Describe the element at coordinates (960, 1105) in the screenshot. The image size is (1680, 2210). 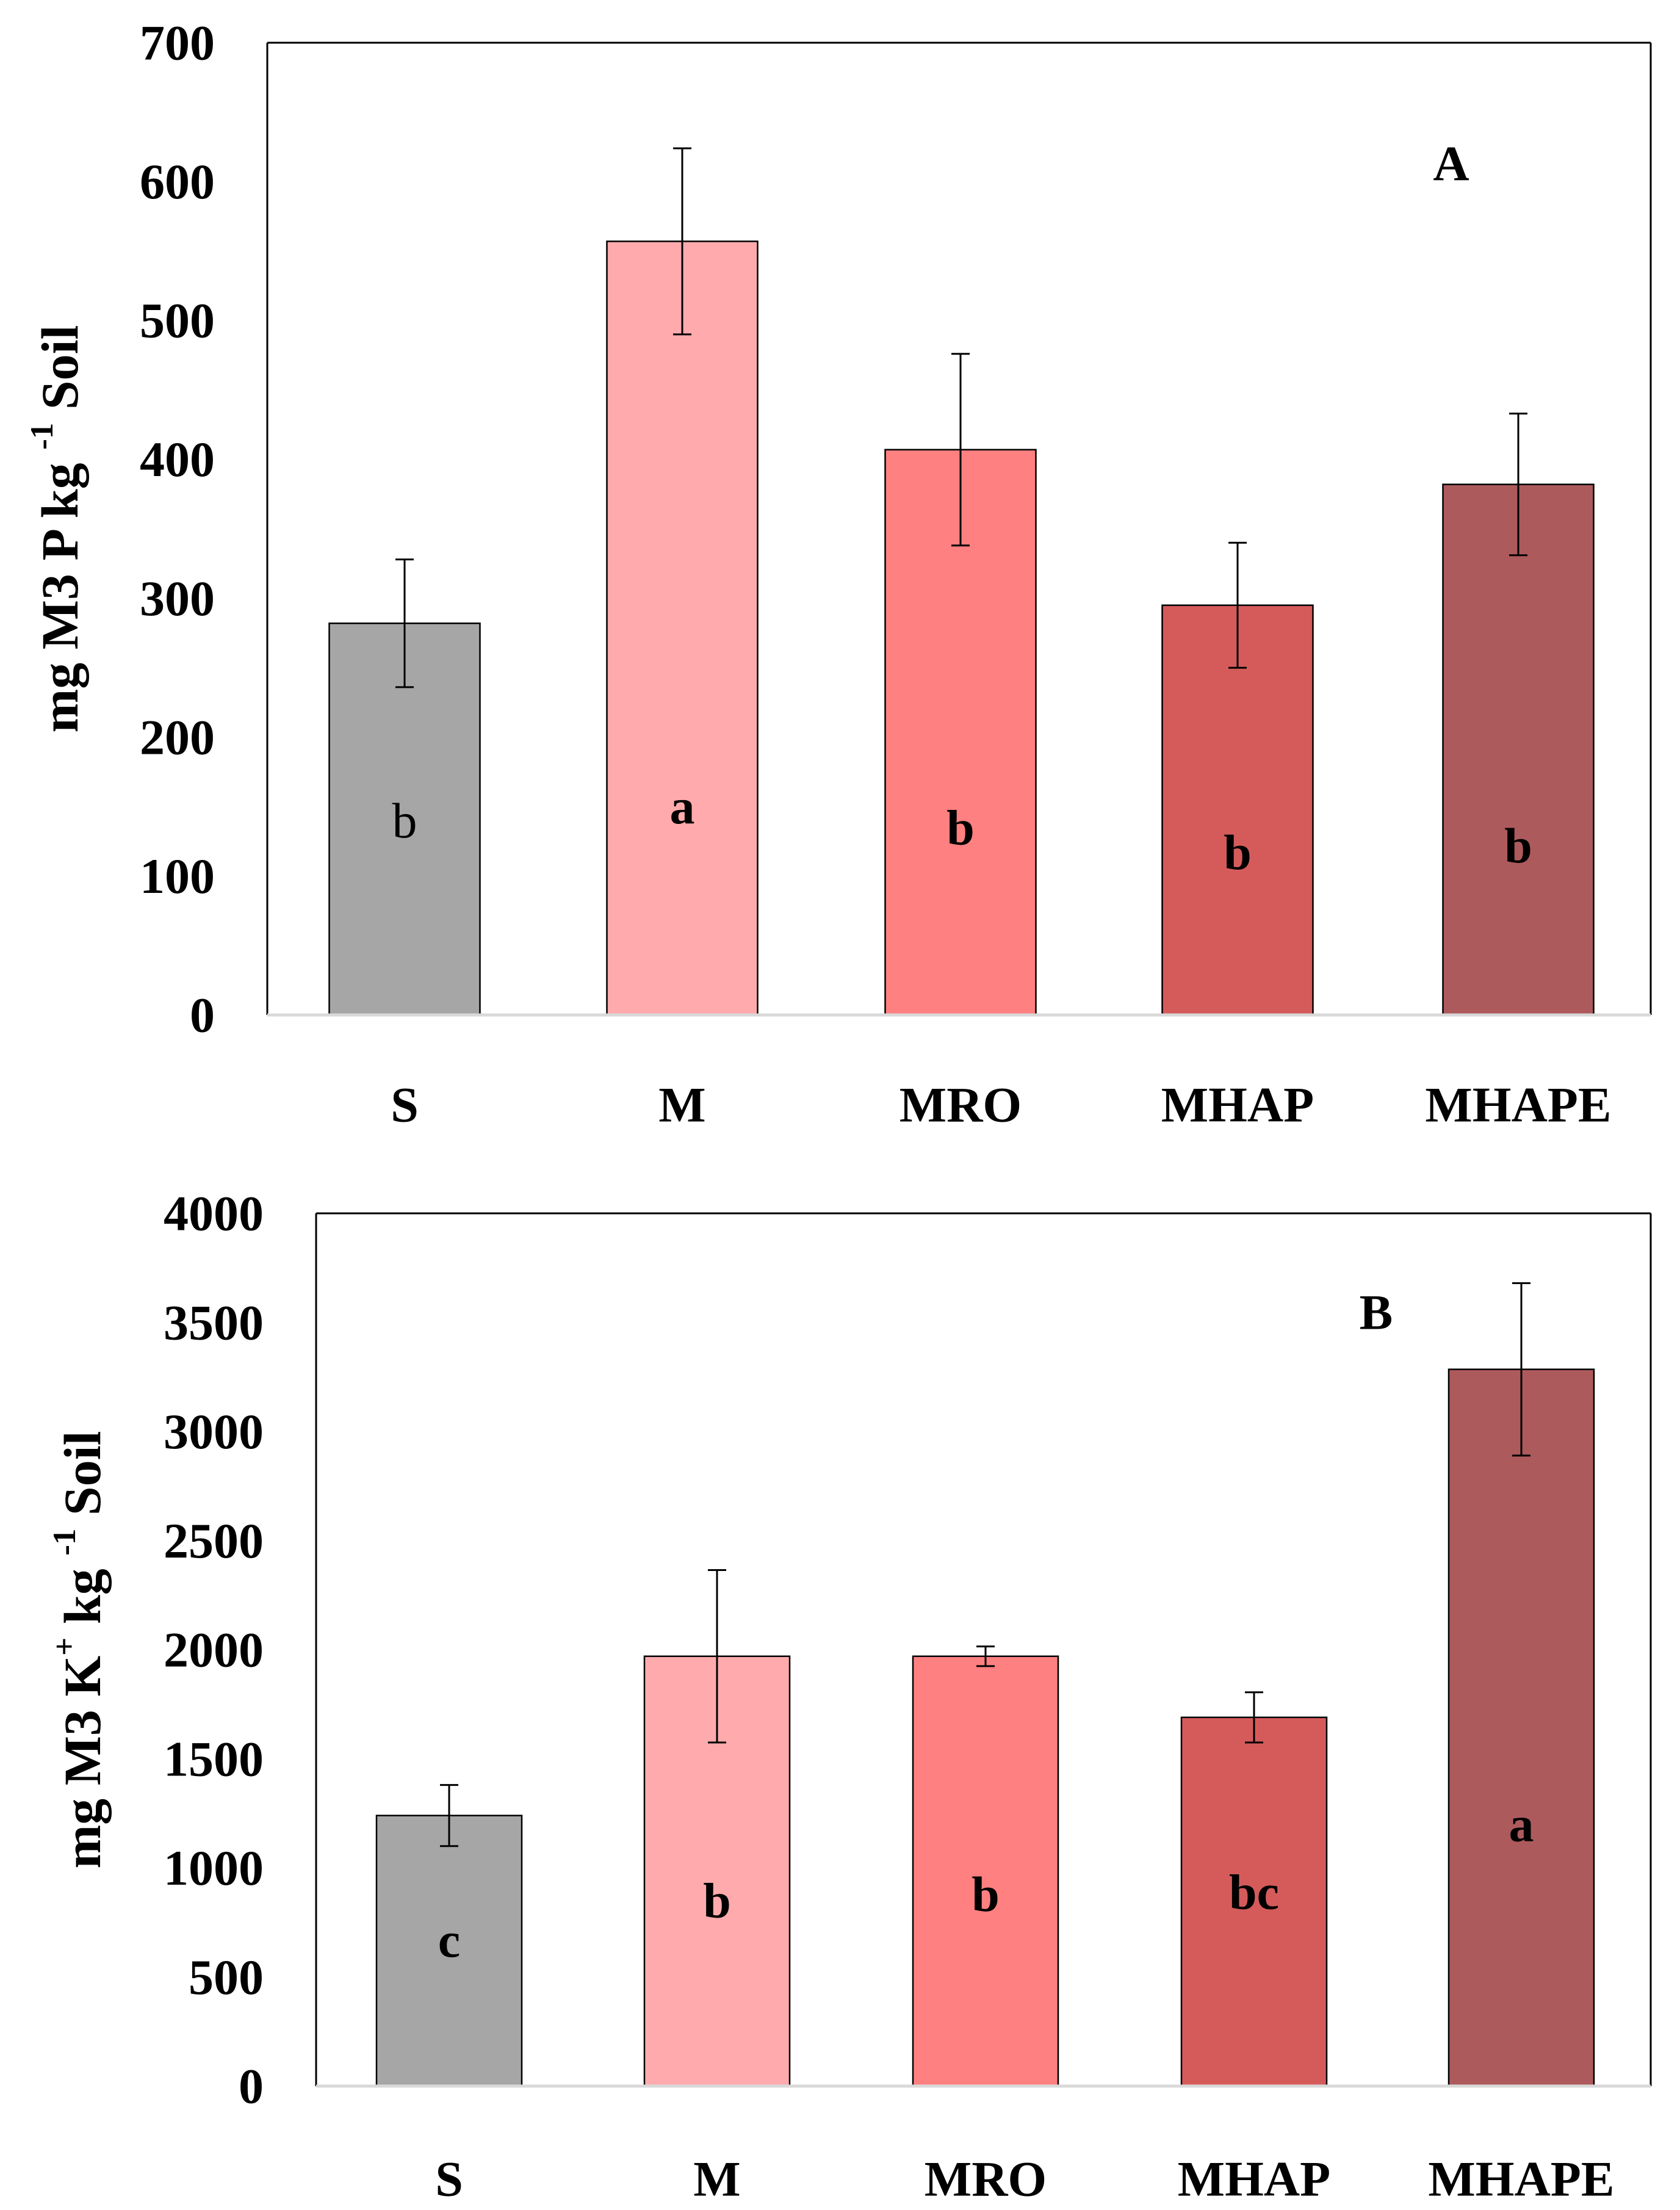
I see `panel-a-mro-category-label: MRO` at that location.